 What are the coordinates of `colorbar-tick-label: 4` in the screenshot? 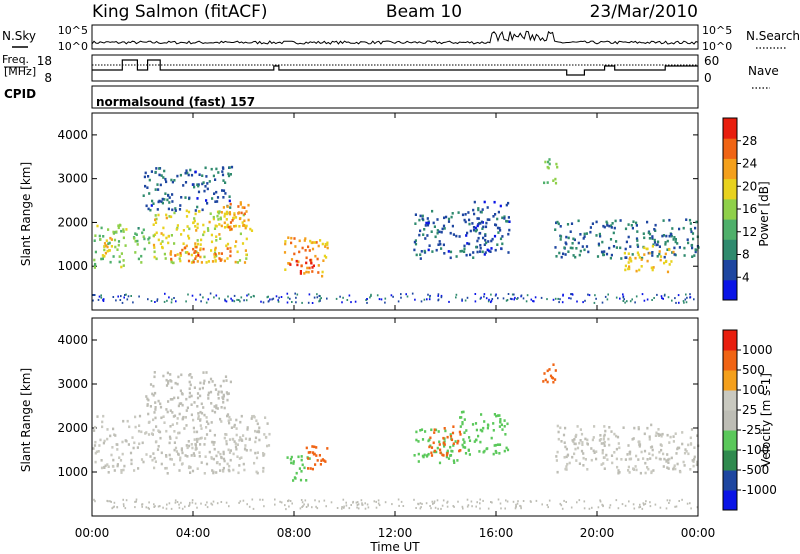 It's located at (746, 277).